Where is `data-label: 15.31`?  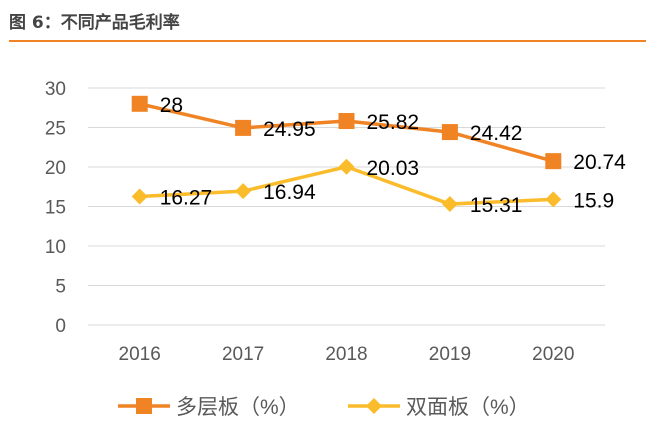
data-label: 15.31 is located at coordinates (496, 205).